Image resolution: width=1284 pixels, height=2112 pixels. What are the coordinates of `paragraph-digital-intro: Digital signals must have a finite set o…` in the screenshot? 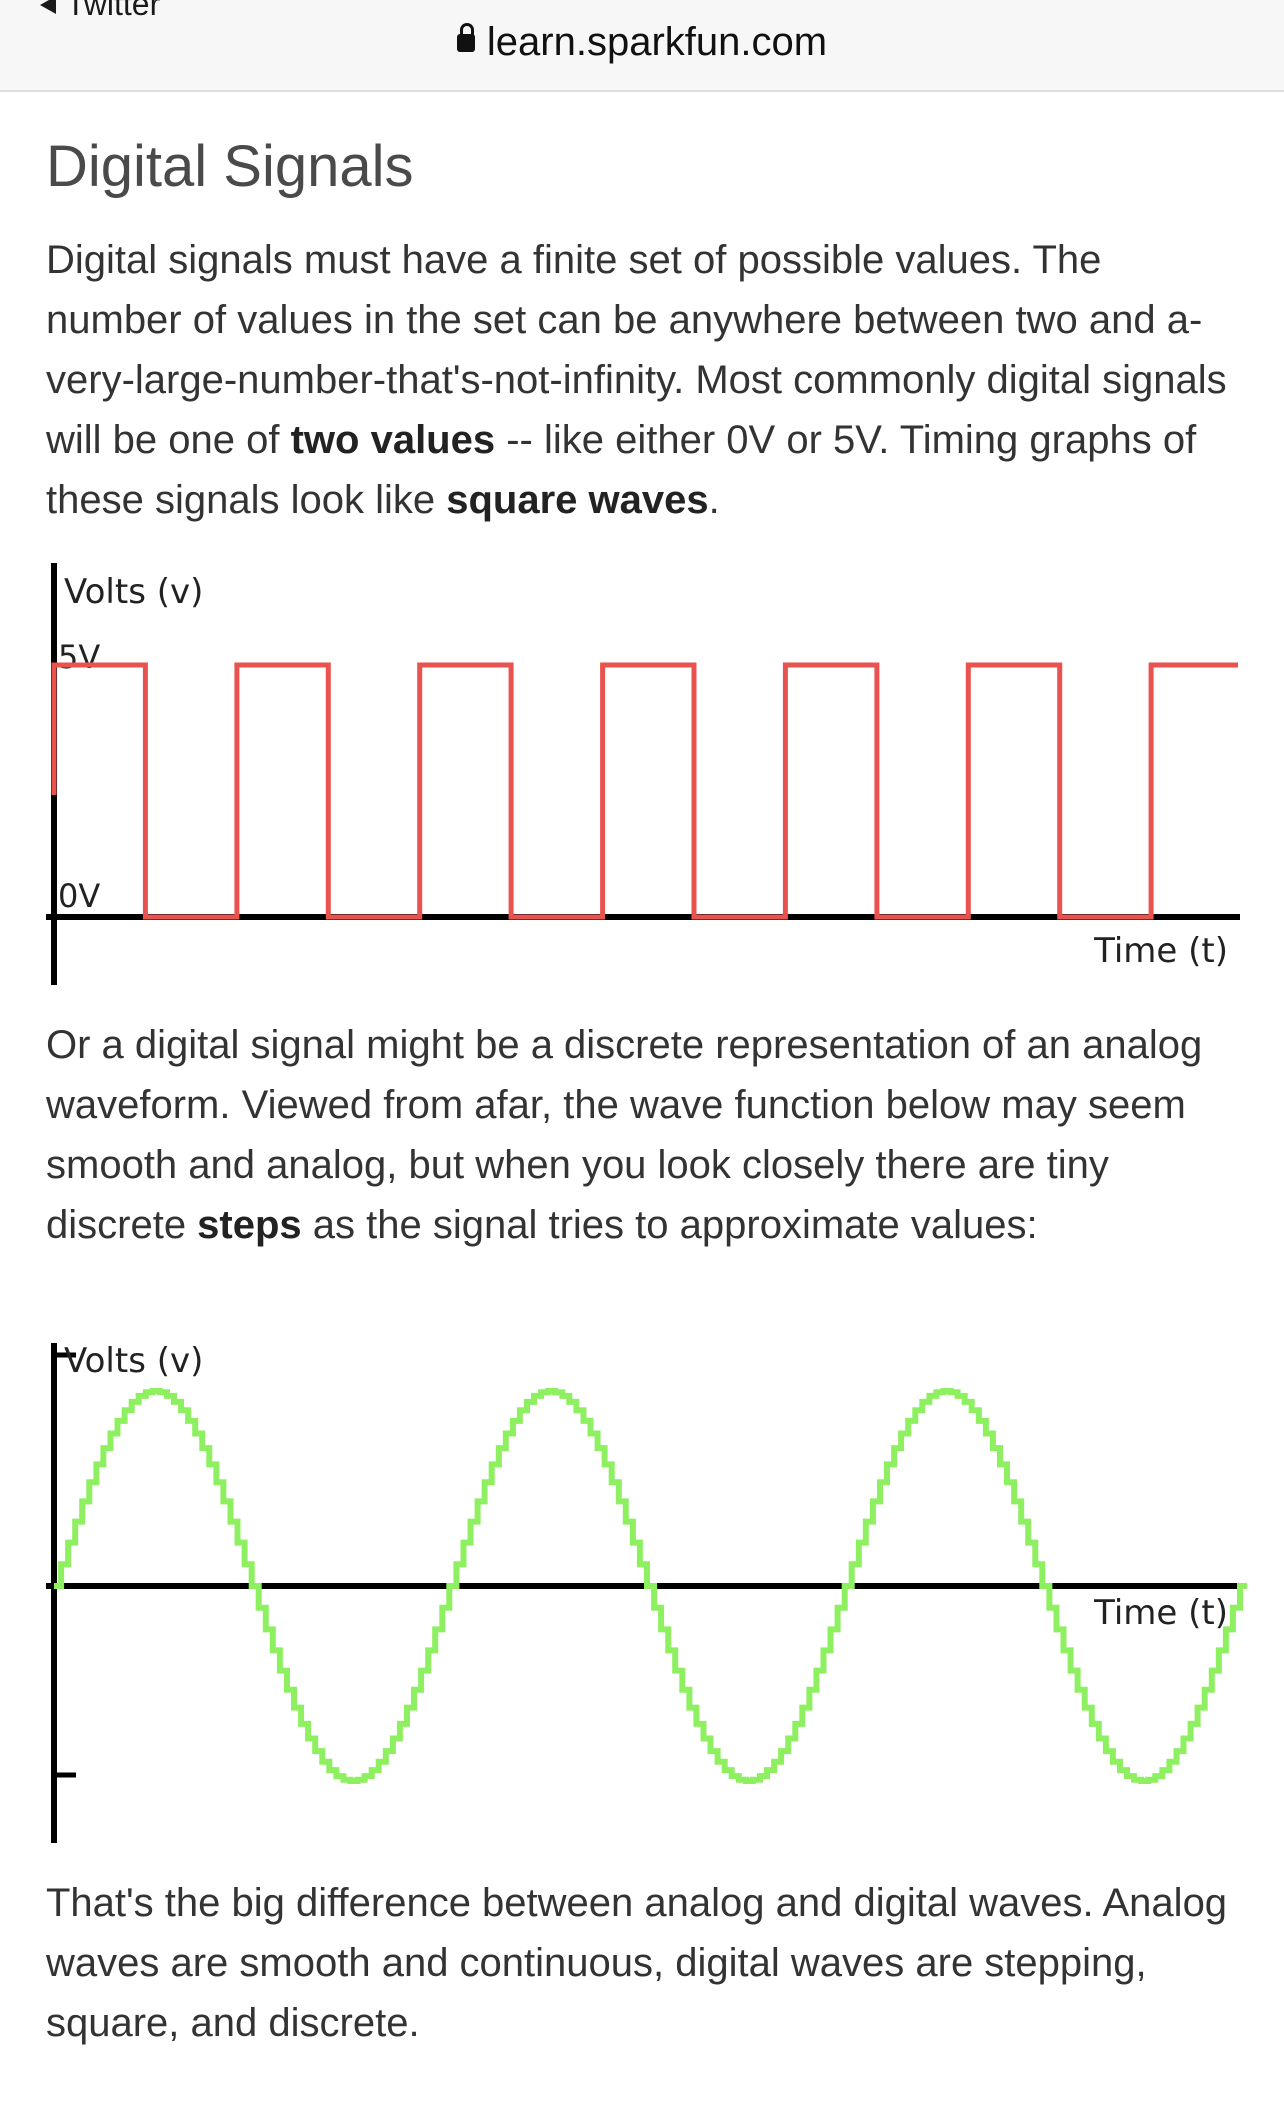 It's located at (636, 380).